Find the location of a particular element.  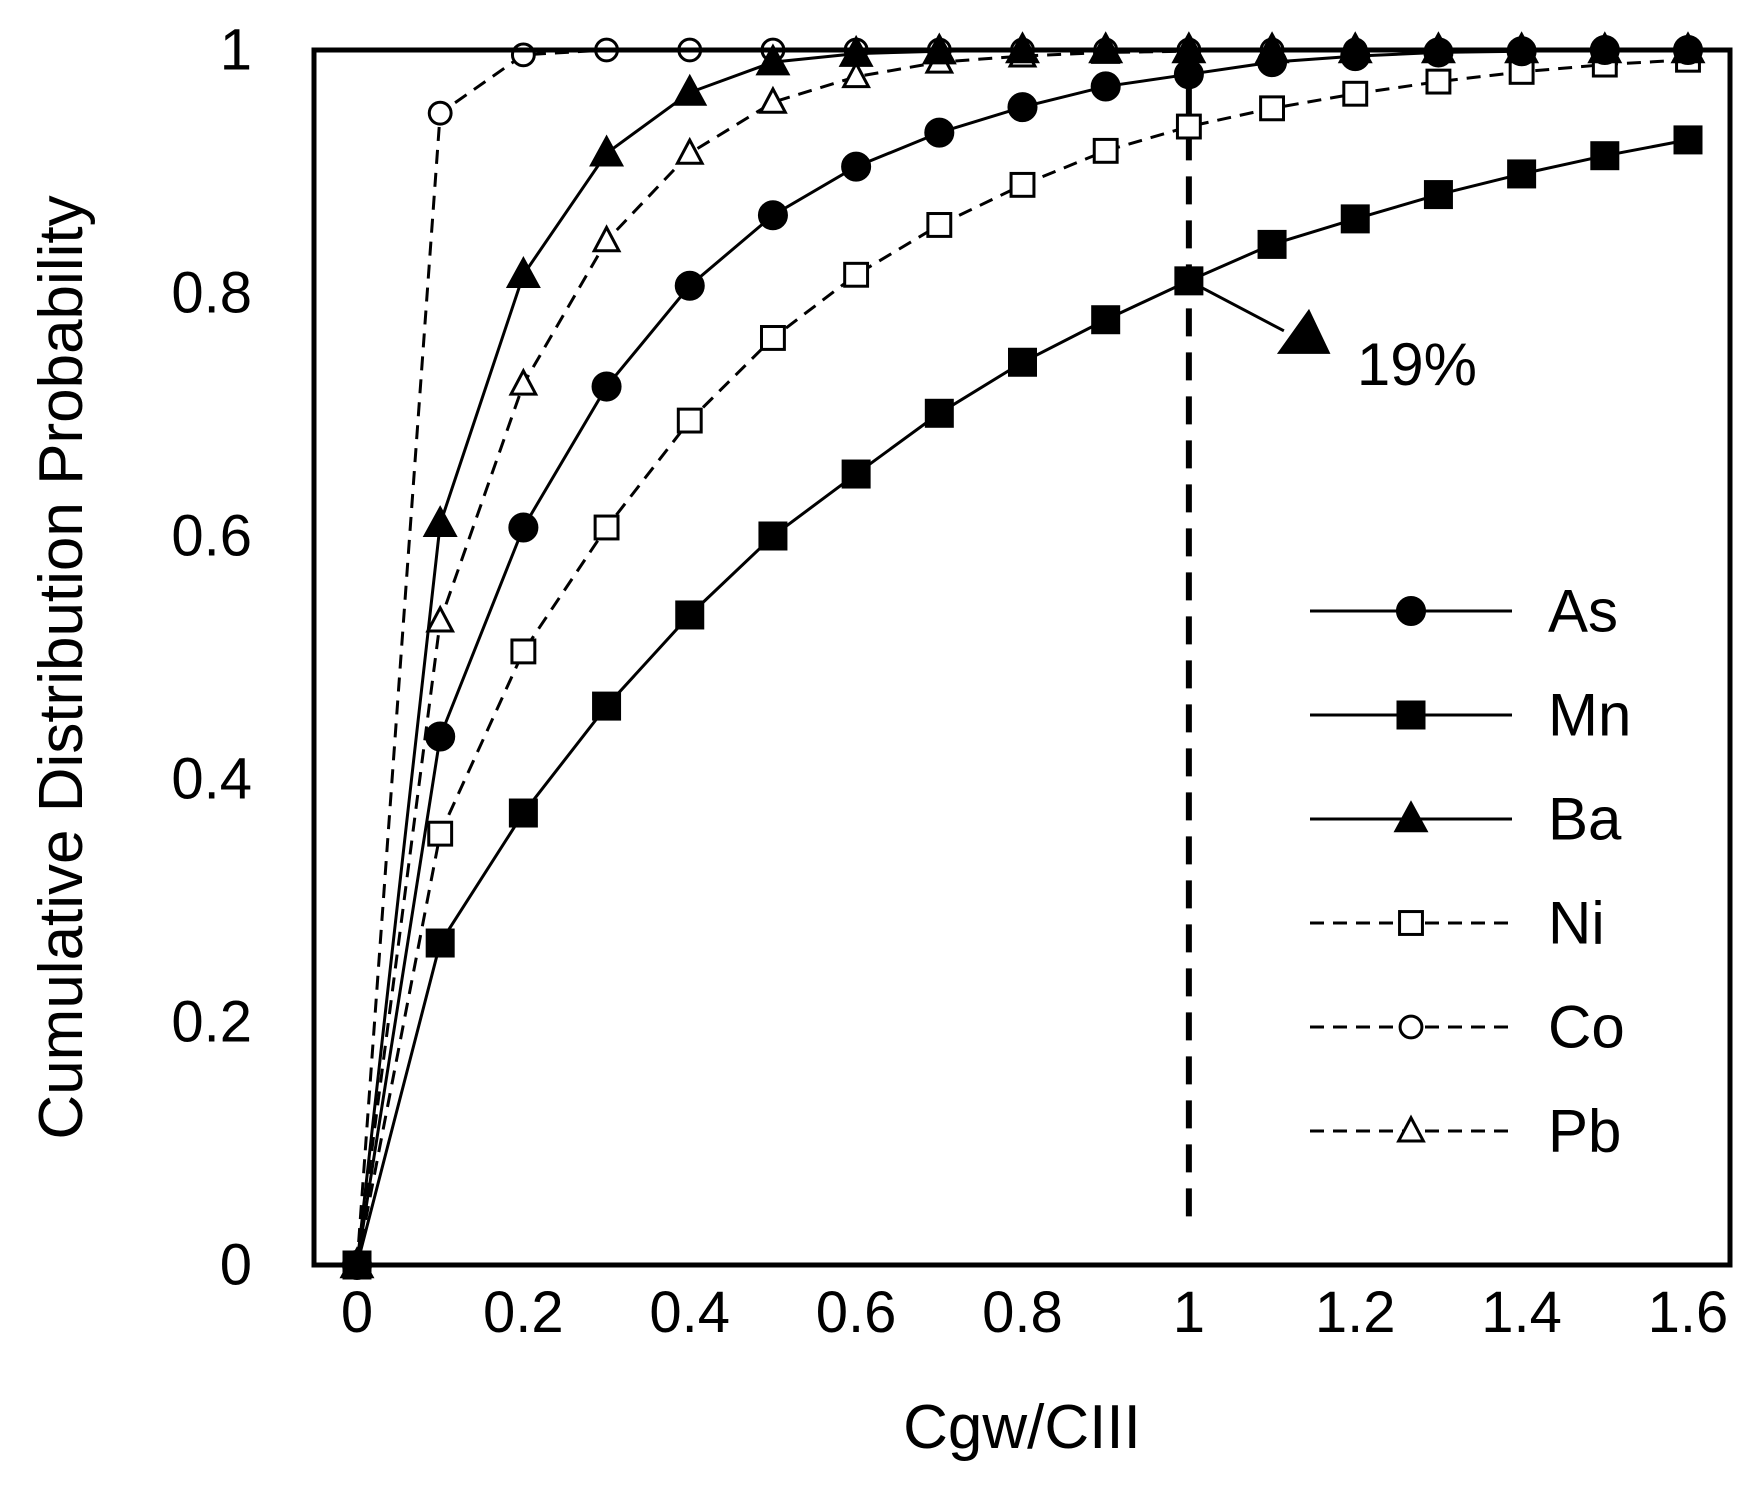

annotation-triangle-marker is located at coordinates (1303, 331).